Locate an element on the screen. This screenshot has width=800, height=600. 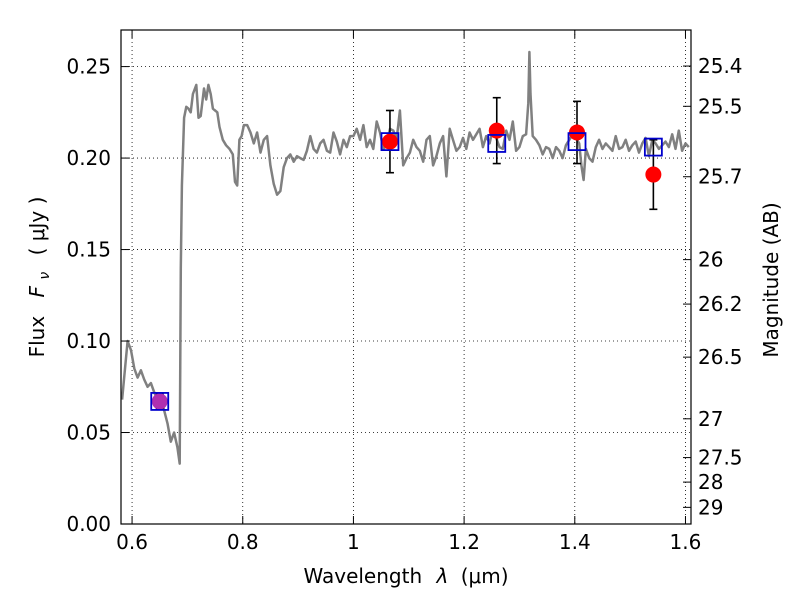
y-tick-label: 0.25 is located at coordinates (88, 67).